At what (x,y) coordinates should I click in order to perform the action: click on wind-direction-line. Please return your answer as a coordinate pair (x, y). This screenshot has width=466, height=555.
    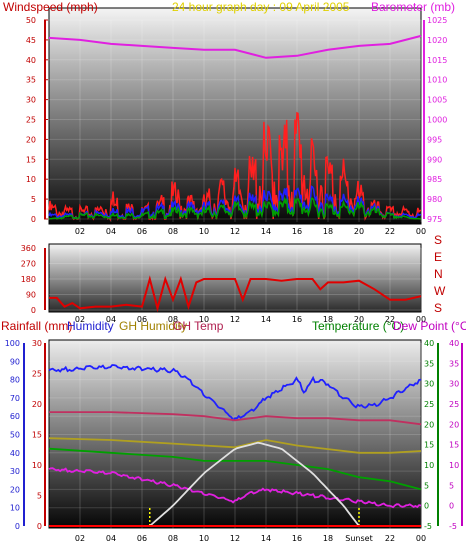
    Looking at the image, I should click on (235, 294).